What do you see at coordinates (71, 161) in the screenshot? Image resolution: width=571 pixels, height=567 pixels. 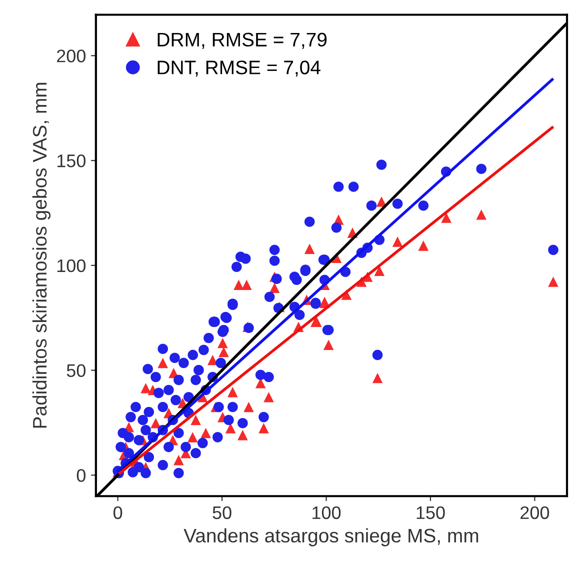 I see `y-tick-label: 150` at bounding box center [71, 161].